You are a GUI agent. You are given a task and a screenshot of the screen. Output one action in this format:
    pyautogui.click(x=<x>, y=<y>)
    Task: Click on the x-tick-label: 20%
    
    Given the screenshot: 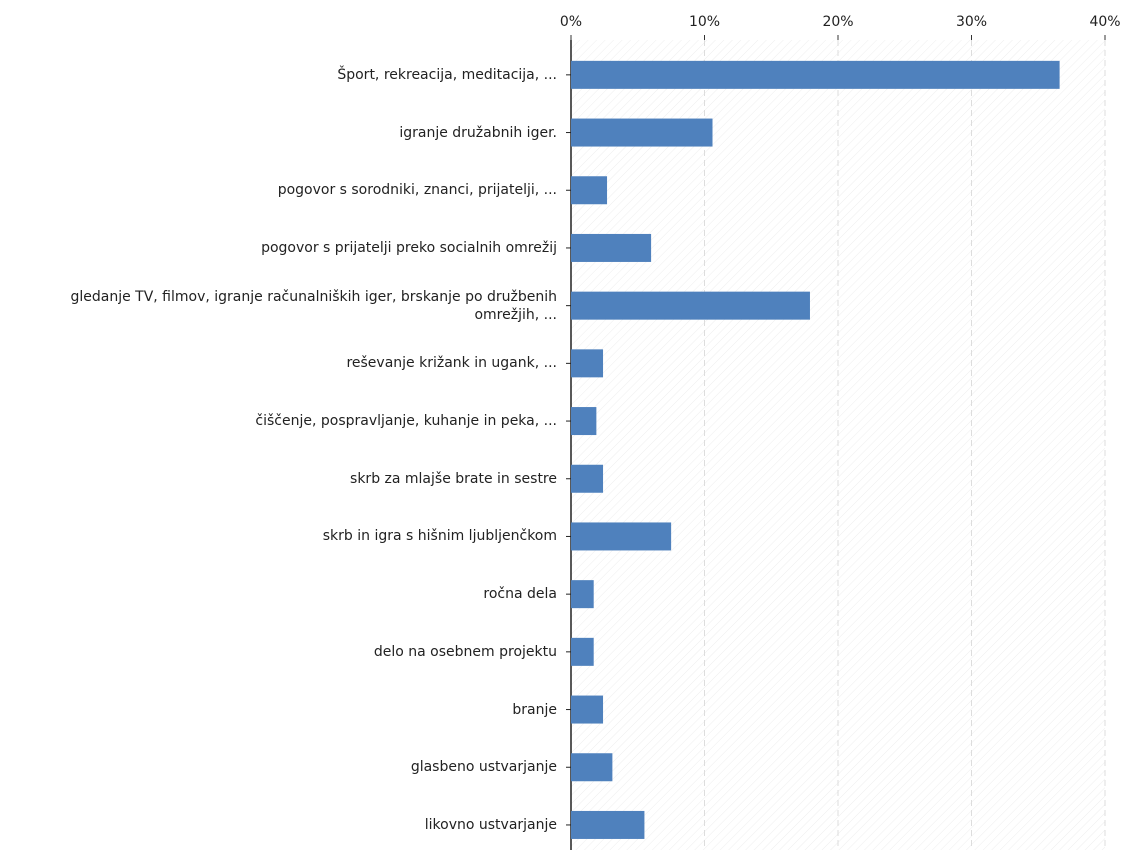 What is the action you would take?
    pyautogui.click(x=837, y=22)
    